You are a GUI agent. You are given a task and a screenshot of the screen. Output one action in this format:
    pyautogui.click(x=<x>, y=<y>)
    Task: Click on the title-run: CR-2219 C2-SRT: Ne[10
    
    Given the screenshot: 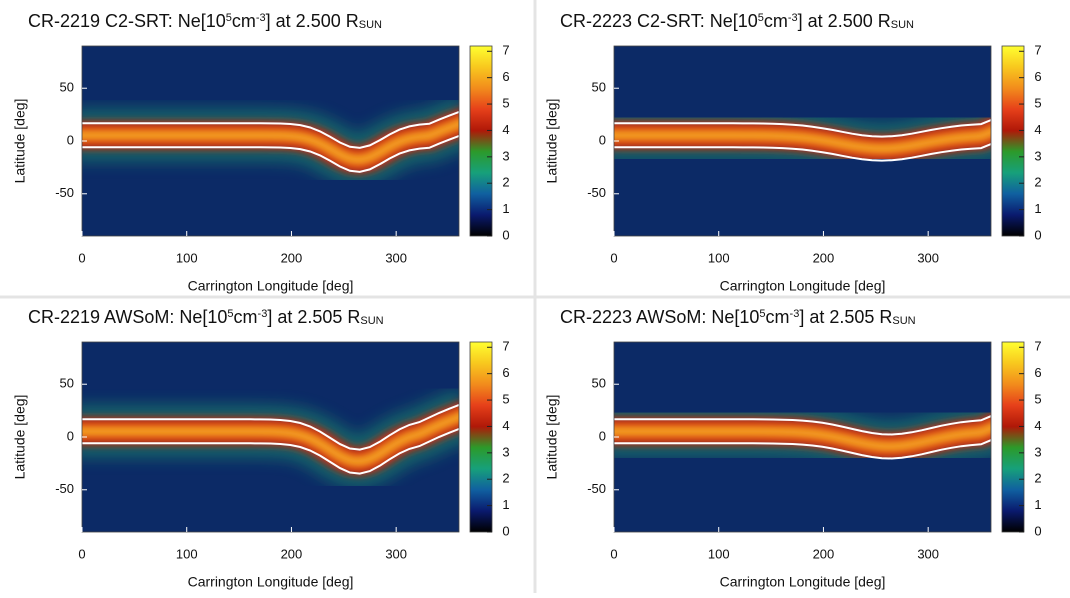 What is the action you would take?
    pyautogui.click(x=127, y=21)
    